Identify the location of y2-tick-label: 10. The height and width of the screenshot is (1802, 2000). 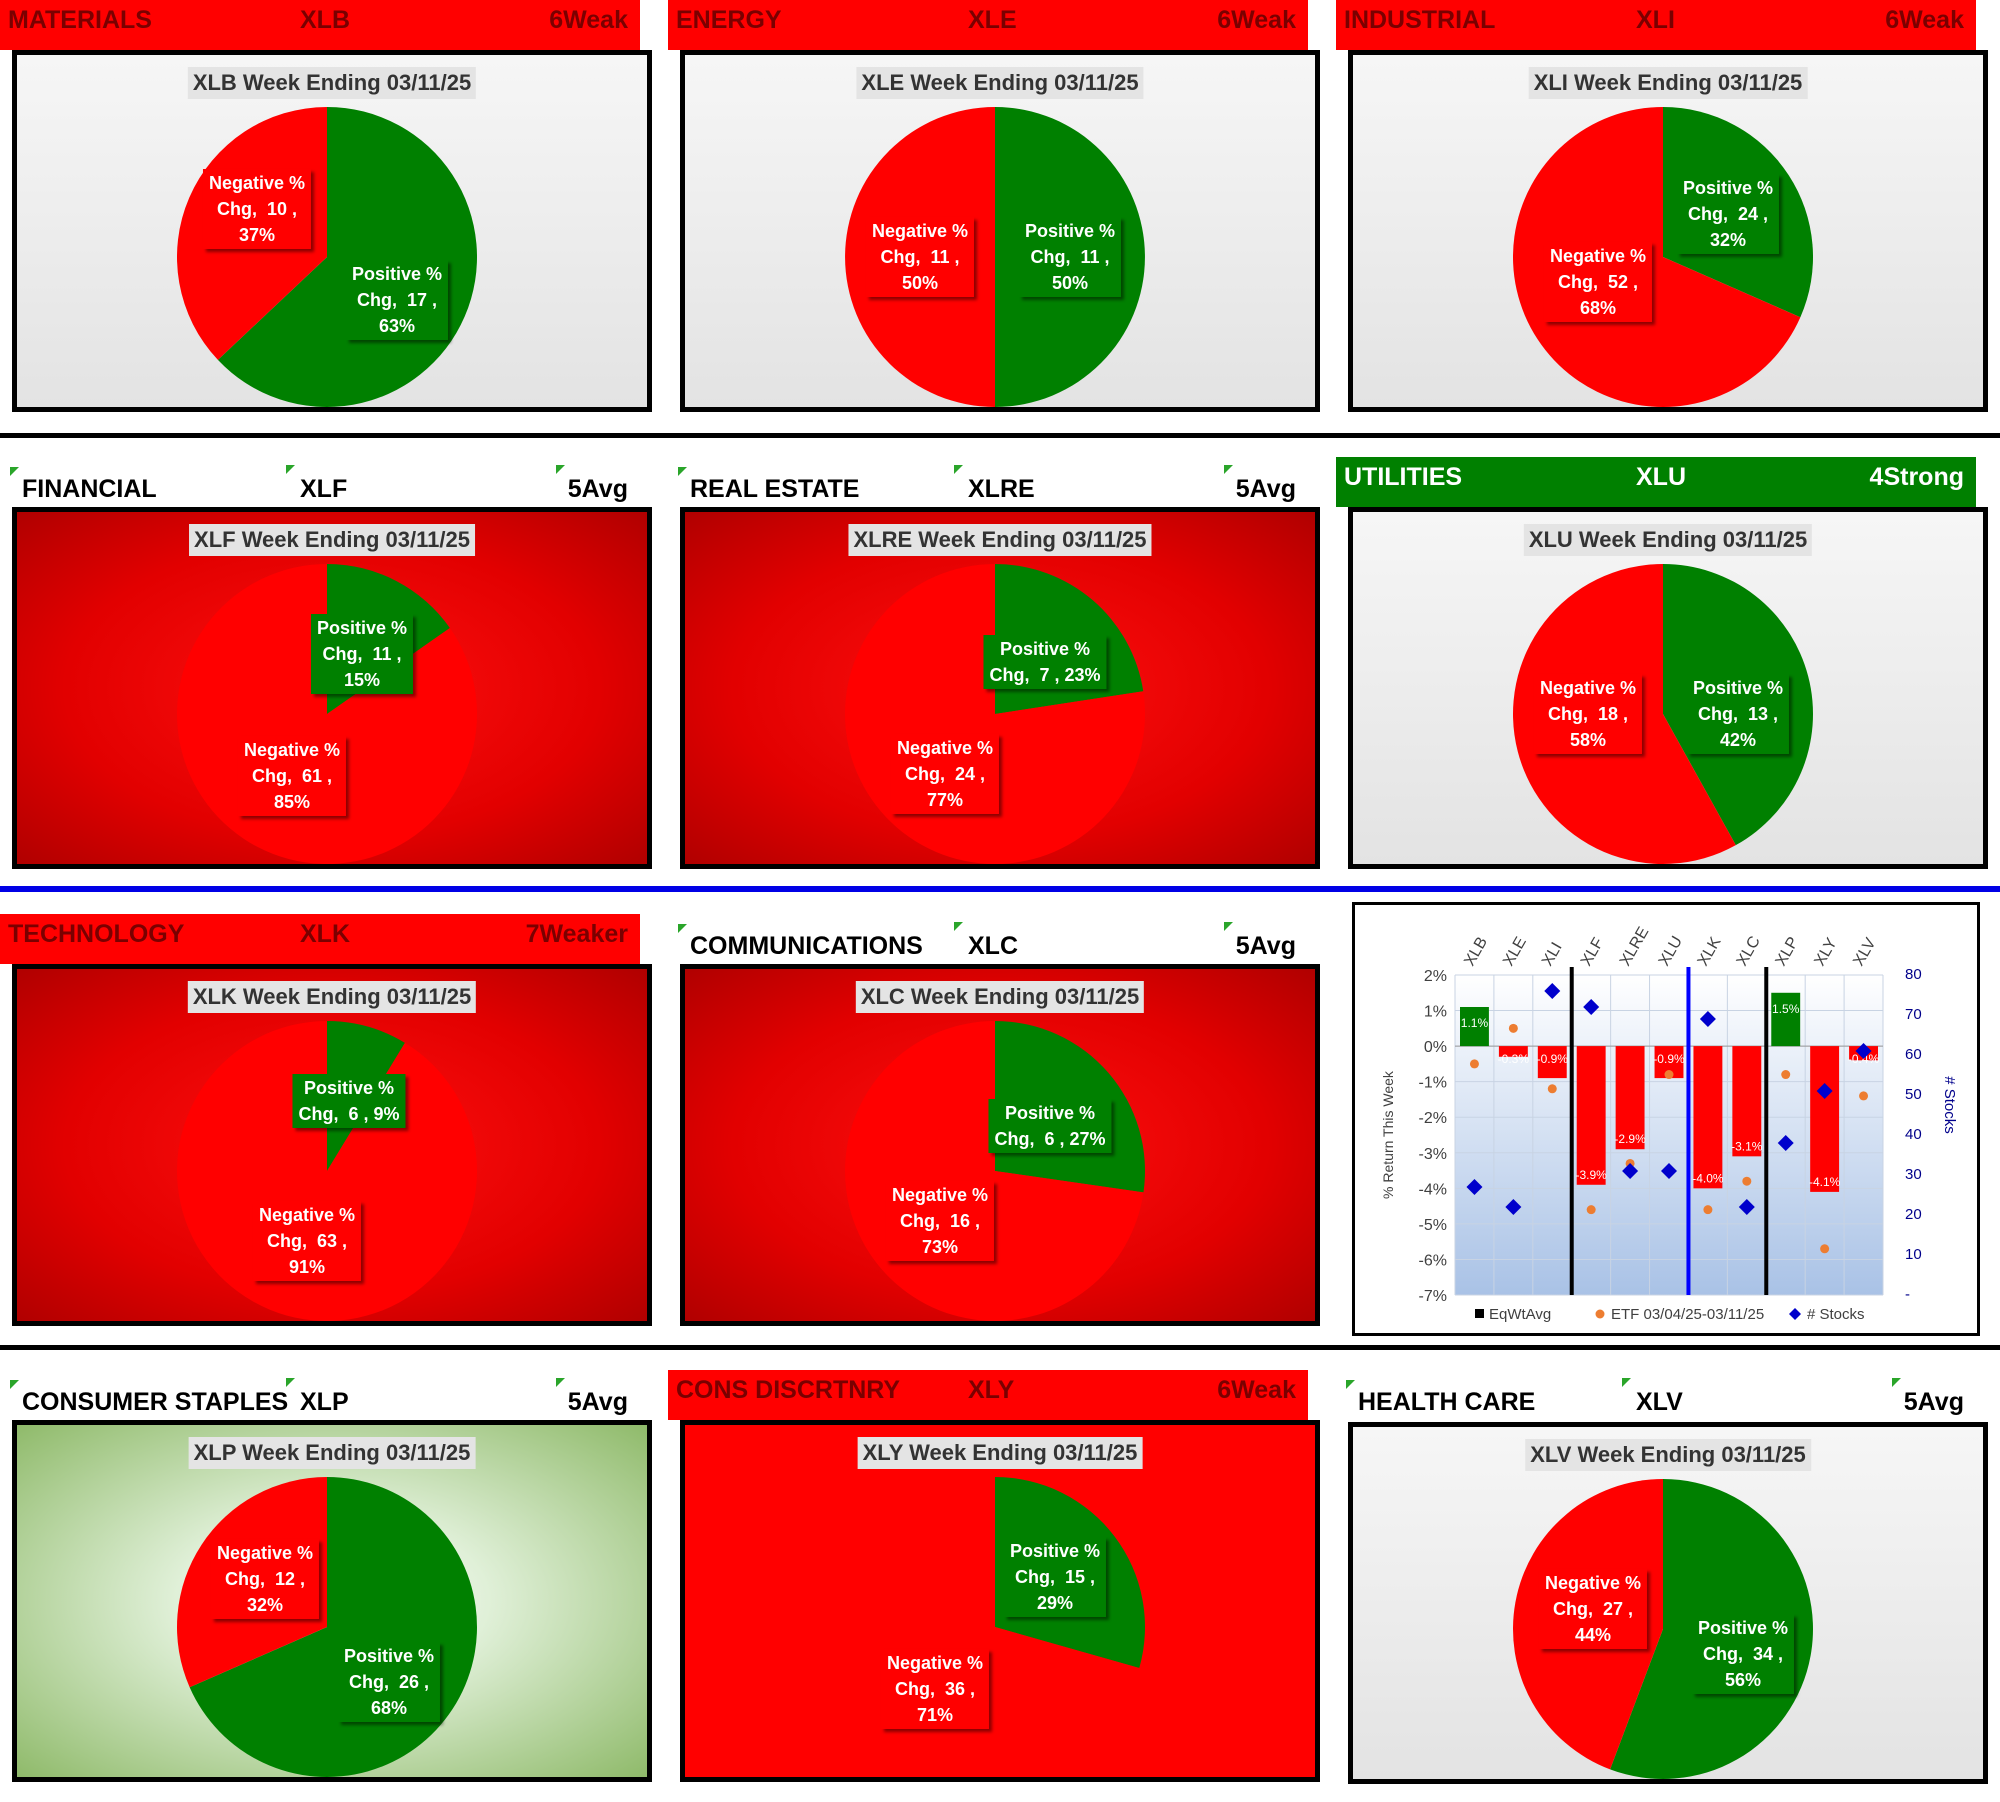
(1913, 1254).